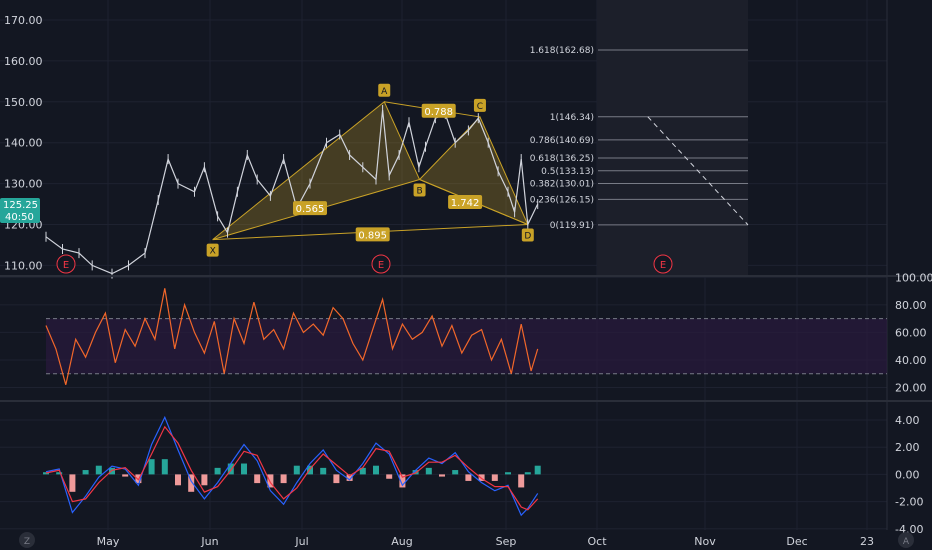  Describe the element at coordinates (911, 305) in the screenshot. I see `rsi-tick: 80.00` at that location.